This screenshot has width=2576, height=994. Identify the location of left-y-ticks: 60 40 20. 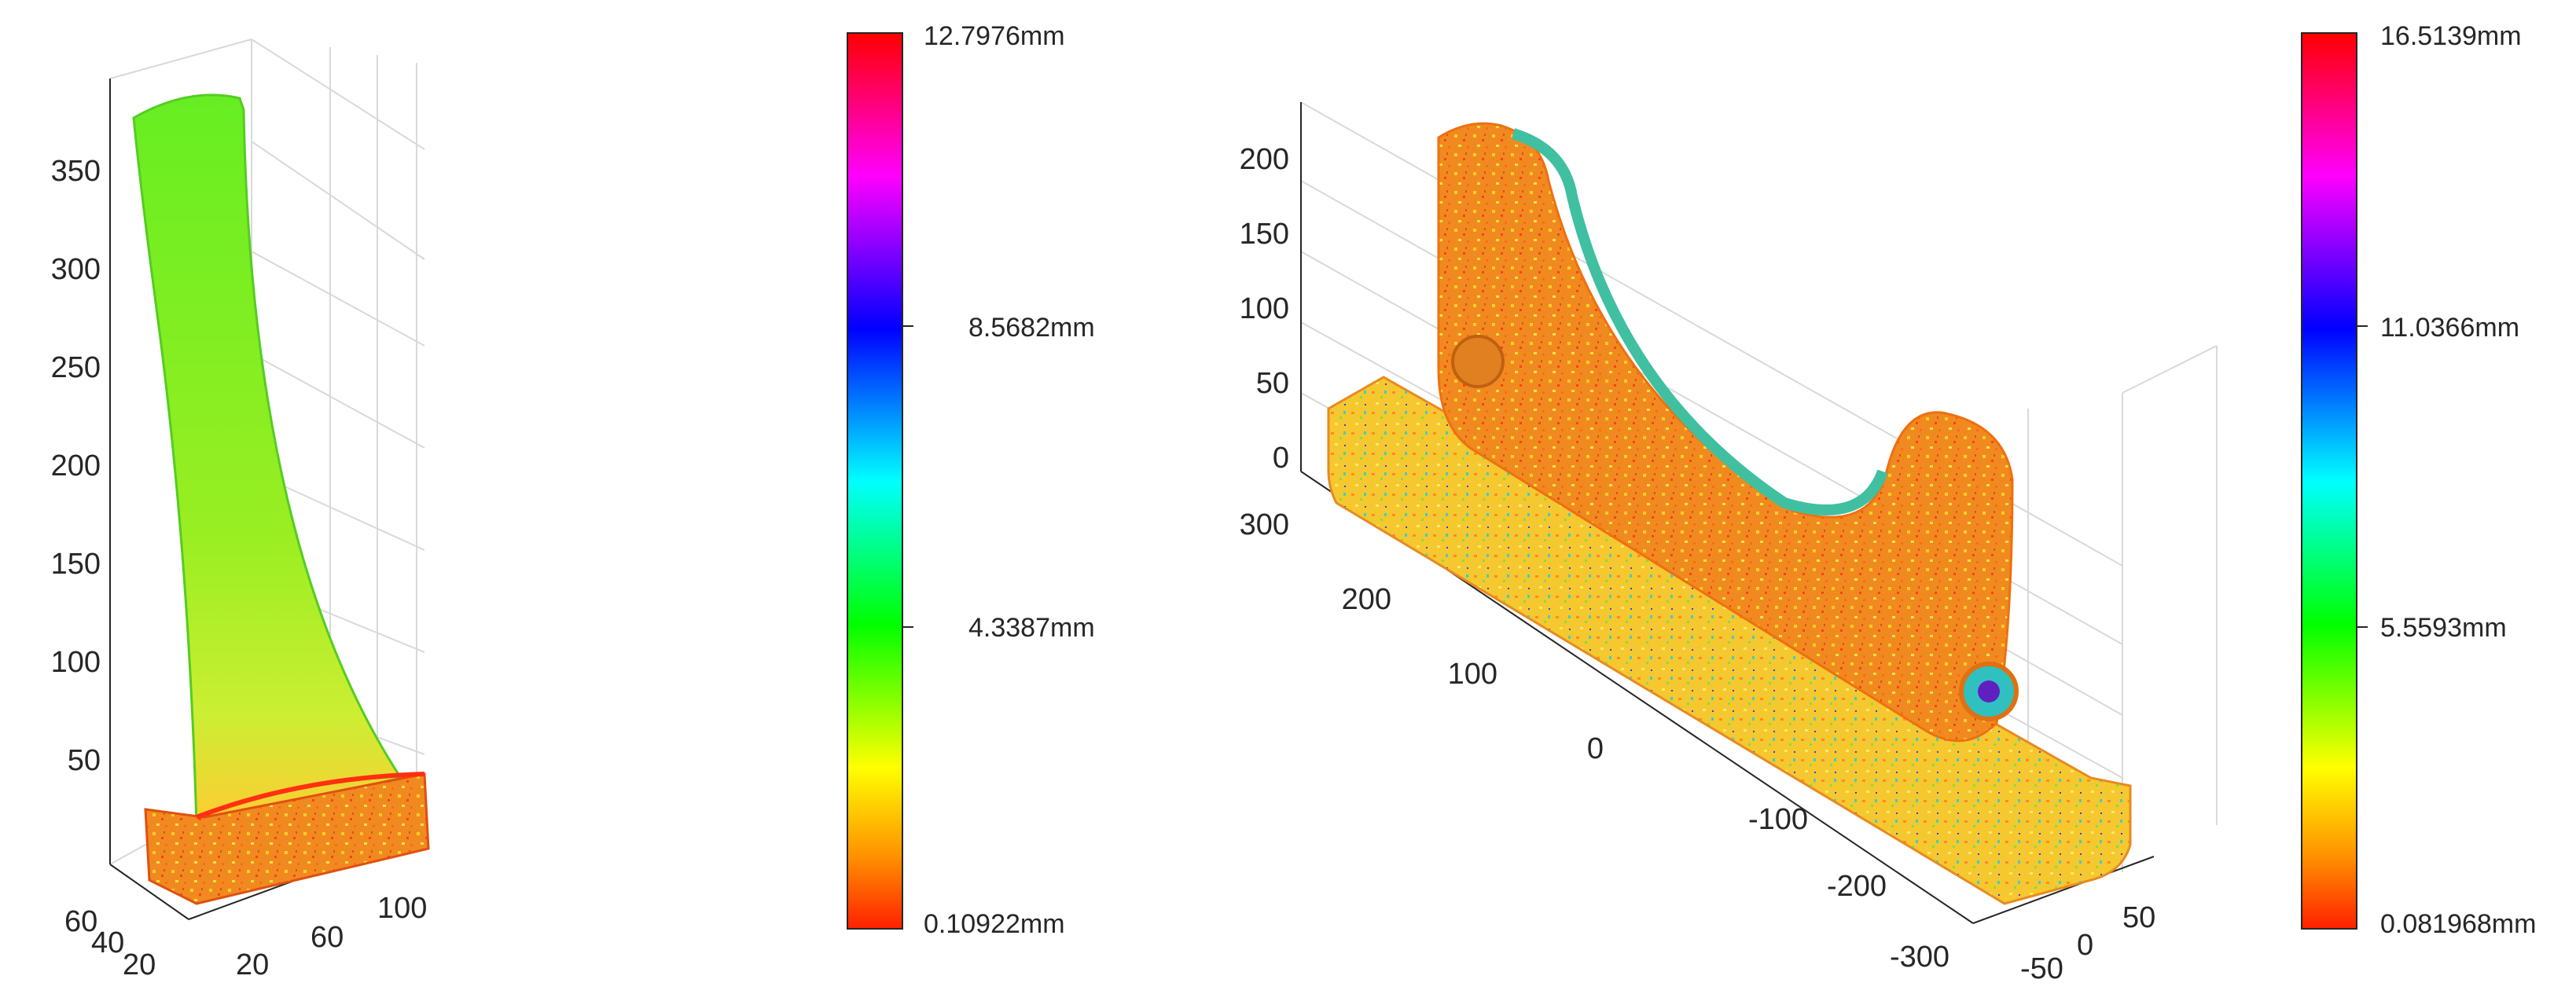
(110, 943).